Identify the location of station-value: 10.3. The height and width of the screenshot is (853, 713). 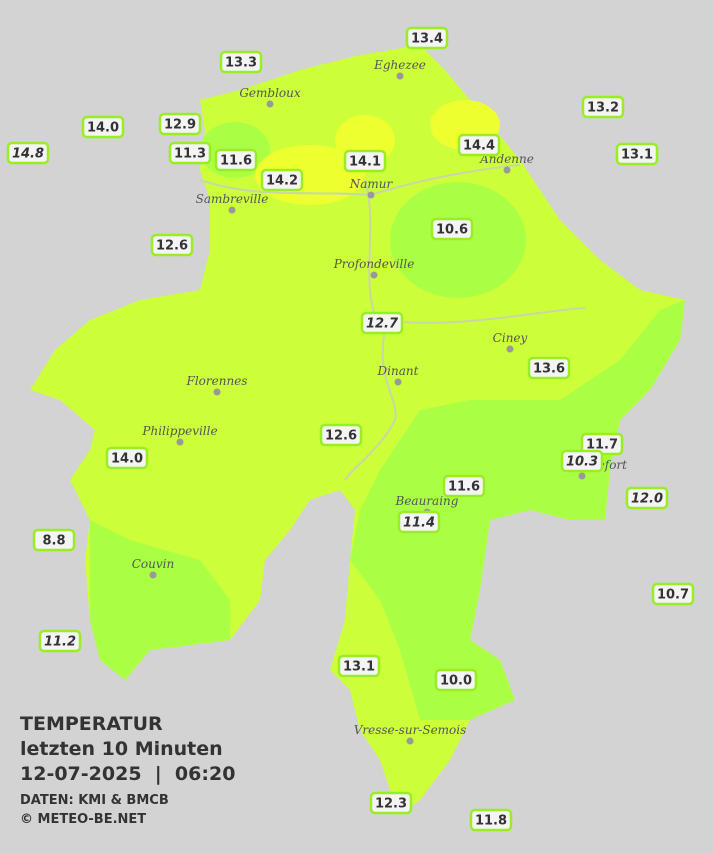
(582, 462).